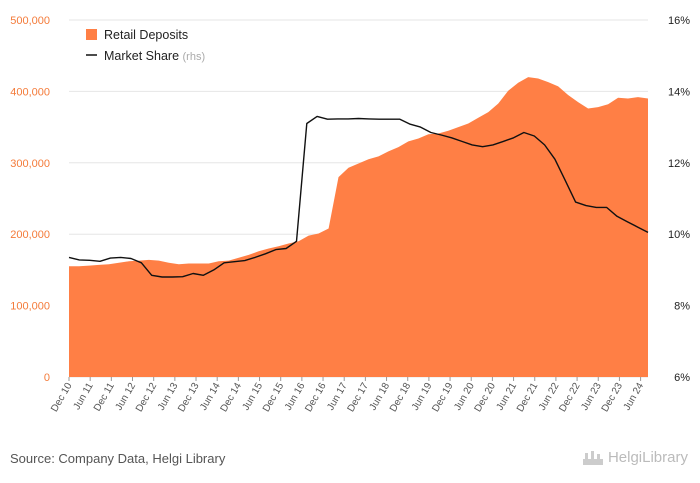 Image resolution: width=700 pixels, height=483 pixels. What do you see at coordinates (647, 457) in the screenshot?
I see `brand-name: HelgiLibrary` at bounding box center [647, 457].